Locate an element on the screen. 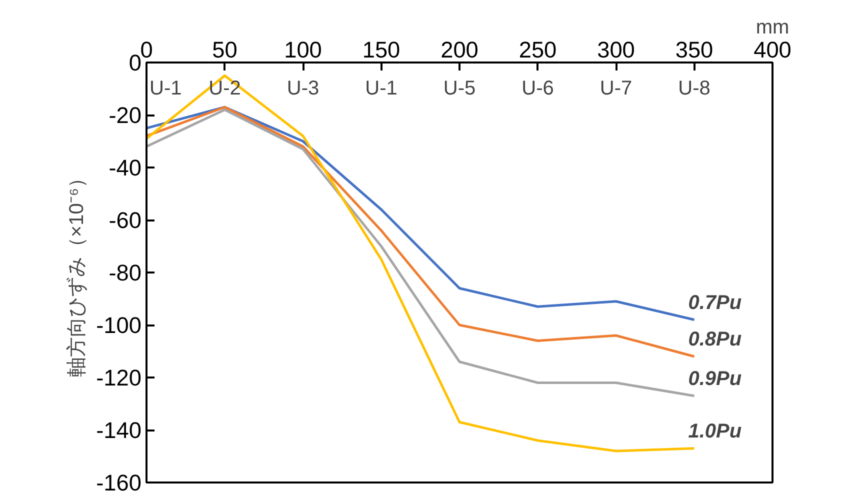 This screenshot has width=843, height=495. x-tick-label: 50 is located at coordinates (225, 49).